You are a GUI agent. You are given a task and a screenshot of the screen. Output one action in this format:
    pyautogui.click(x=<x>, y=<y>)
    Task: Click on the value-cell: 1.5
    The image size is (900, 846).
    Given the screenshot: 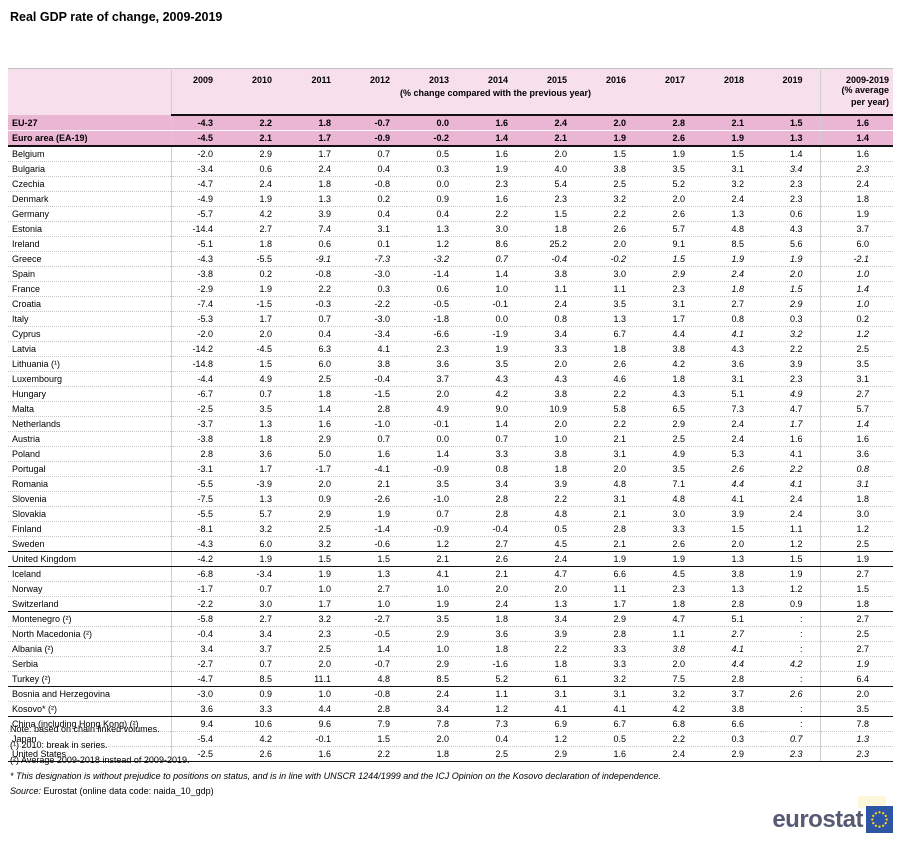 What is the action you would take?
    pyautogui.click(x=731, y=154)
    